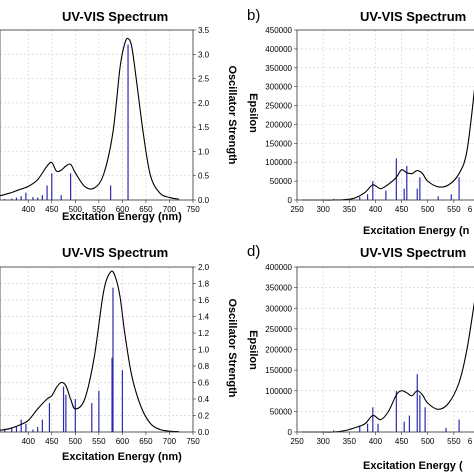  I want to click on y-tick-label: 0.4, so click(204, 399).